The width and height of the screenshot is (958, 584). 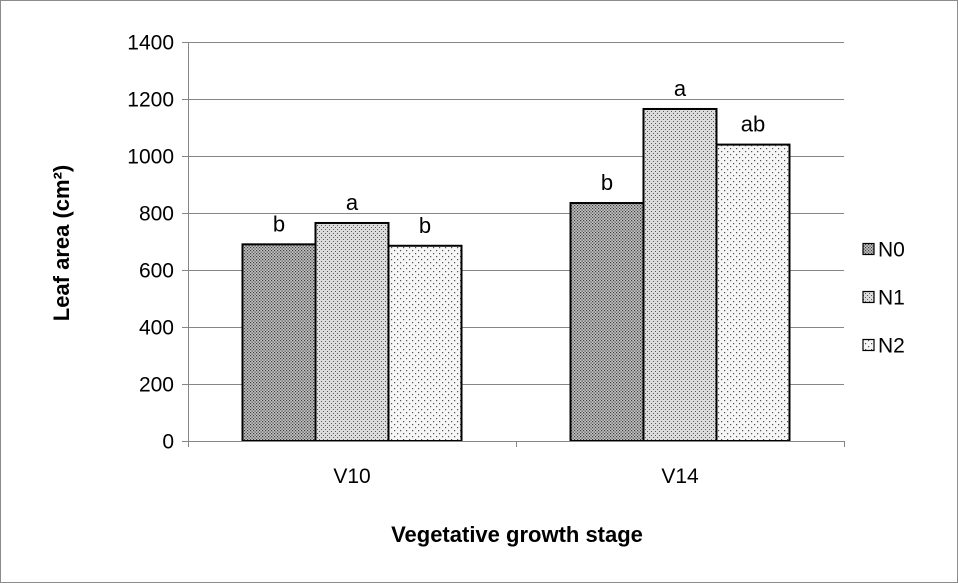 I want to click on legend-label-n0: N0, so click(x=891, y=250).